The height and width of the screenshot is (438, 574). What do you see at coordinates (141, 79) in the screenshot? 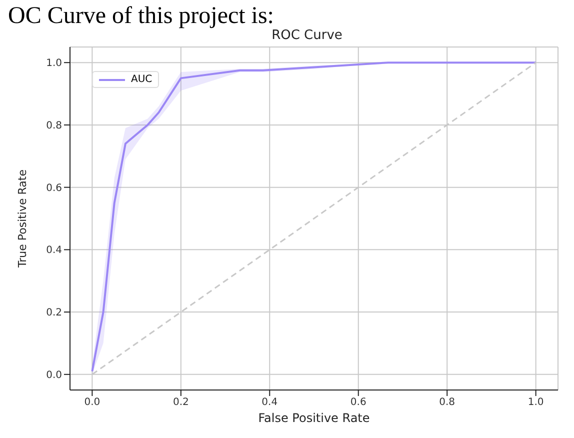
I see `legend-label: AUC` at bounding box center [141, 79].